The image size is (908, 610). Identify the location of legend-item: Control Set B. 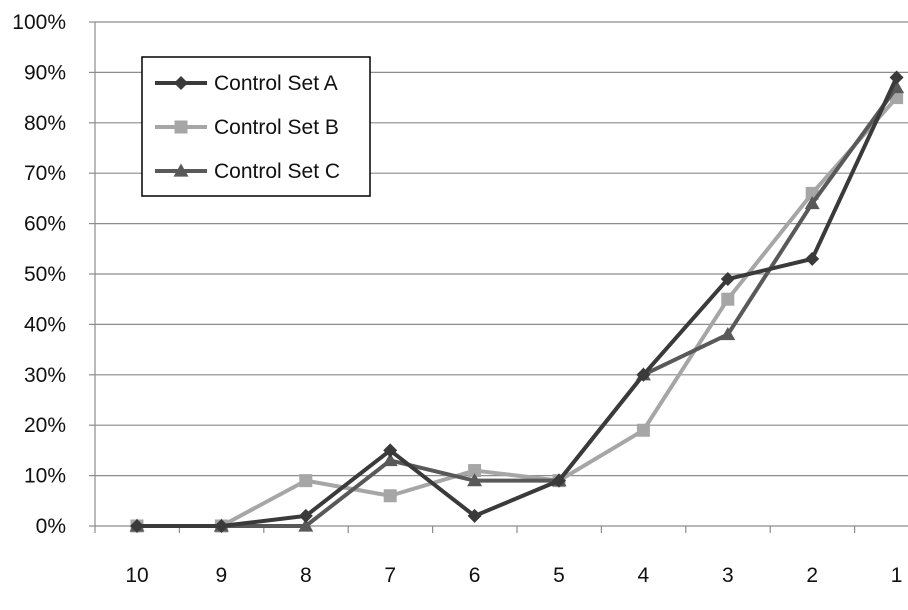
(247, 127).